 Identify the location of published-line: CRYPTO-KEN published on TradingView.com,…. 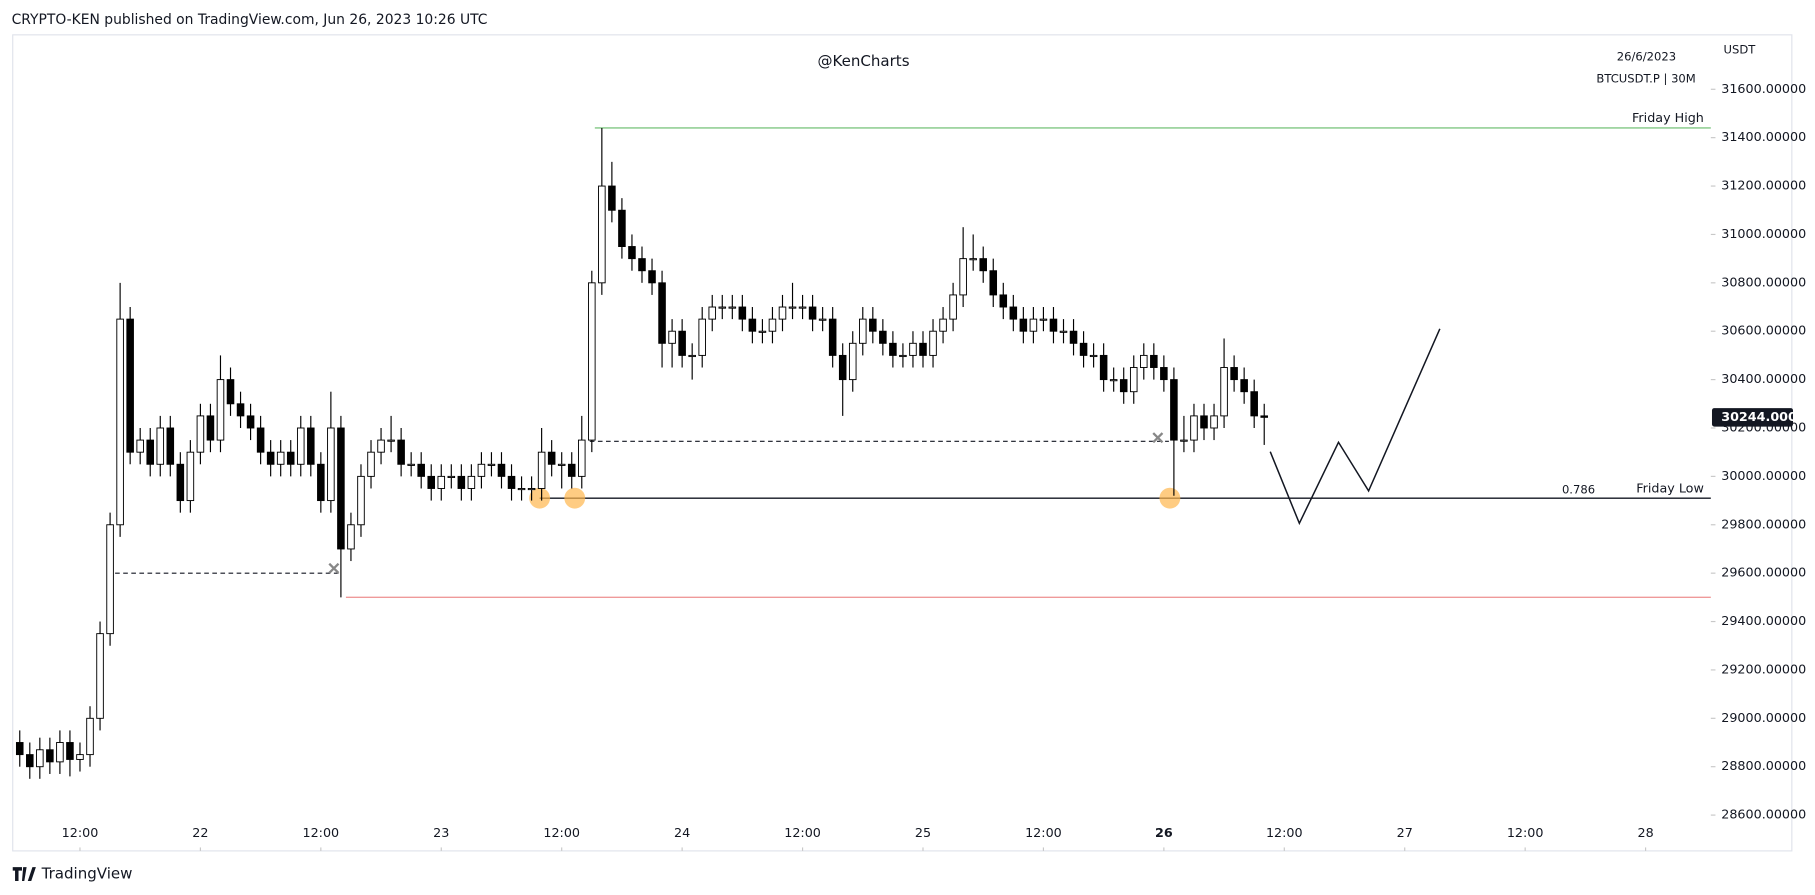
(250, 20).